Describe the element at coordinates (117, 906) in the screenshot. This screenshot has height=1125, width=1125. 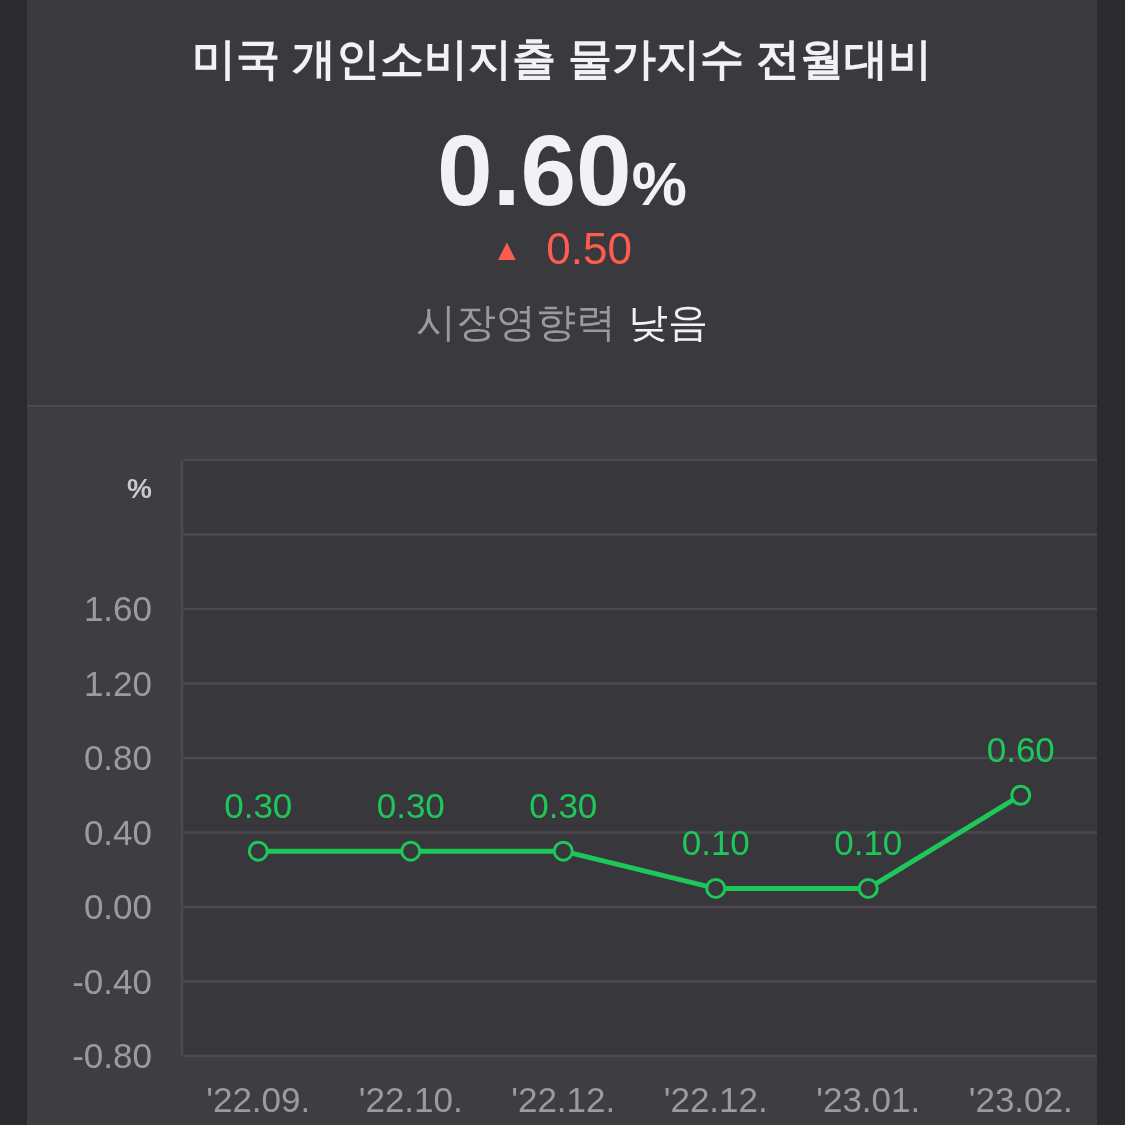
I see `y-tick-label: 0.00` at that location.